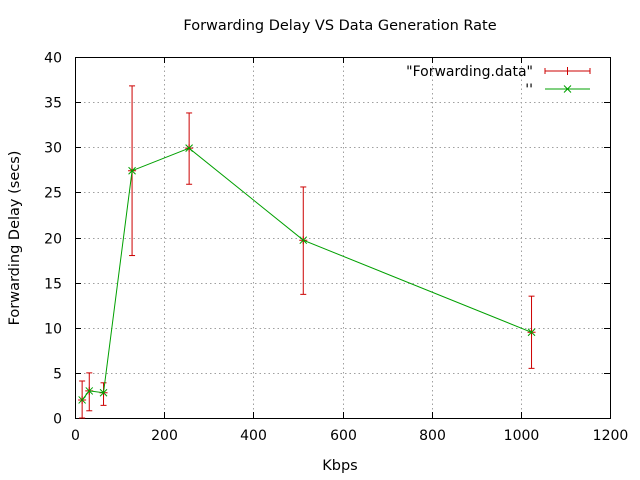 The width and height of the screenshot is (640, 480). What do you see at coordinates (529, 90) in the screenshot?
I see `legend-label: ''` at bounding box center [529, 90].